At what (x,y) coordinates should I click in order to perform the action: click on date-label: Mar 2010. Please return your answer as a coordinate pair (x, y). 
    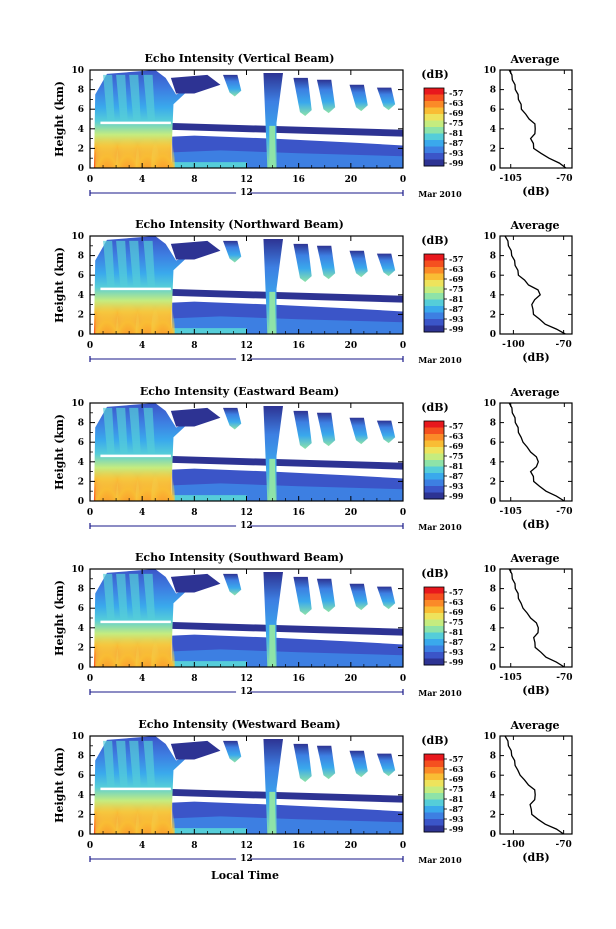
    Looking at the image, I should click on (440, 527).